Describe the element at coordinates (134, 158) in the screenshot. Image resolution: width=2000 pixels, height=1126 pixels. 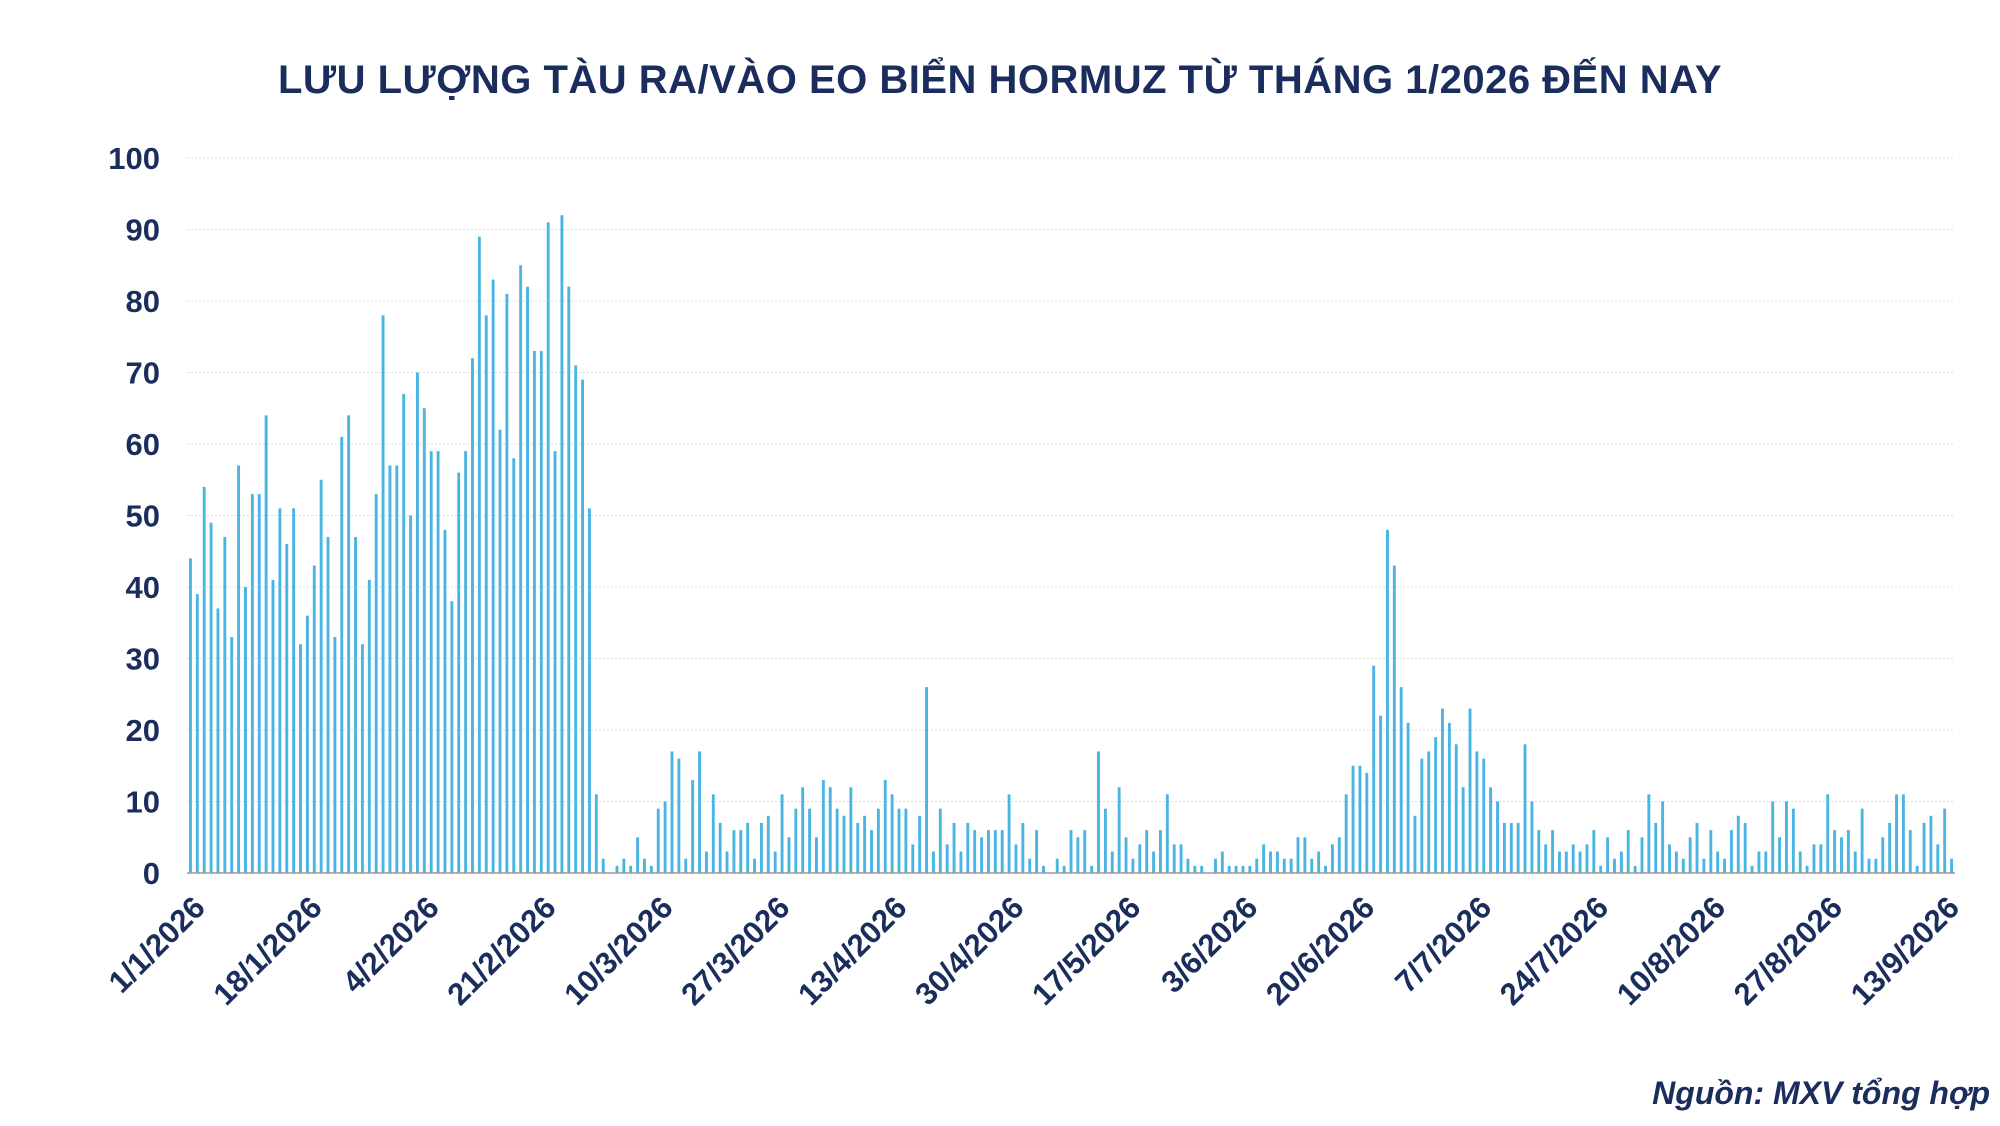
I see `y-tick-label: 100` at that location.